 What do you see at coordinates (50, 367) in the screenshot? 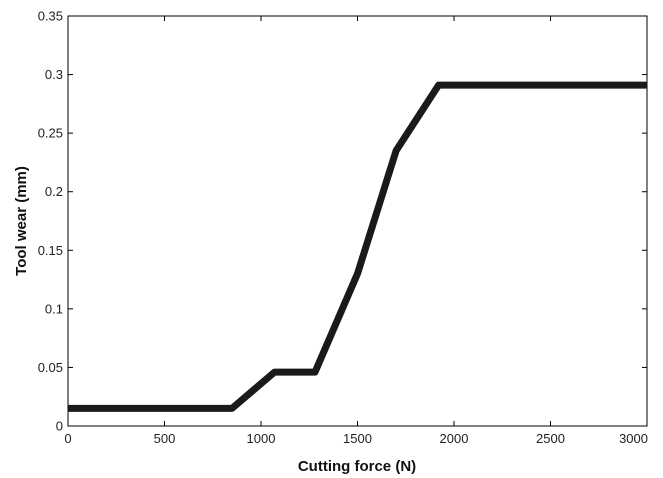
I see `y-tick-label: 0.05` at bounding box center [50, 367].